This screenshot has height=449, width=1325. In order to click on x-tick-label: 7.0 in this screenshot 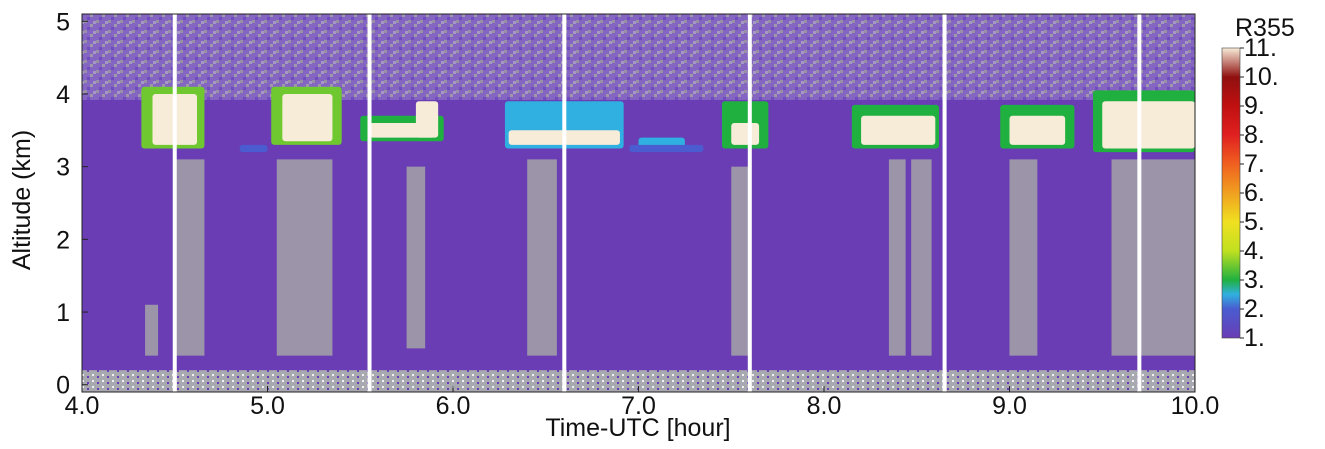, I will do `click(638, 406)`.